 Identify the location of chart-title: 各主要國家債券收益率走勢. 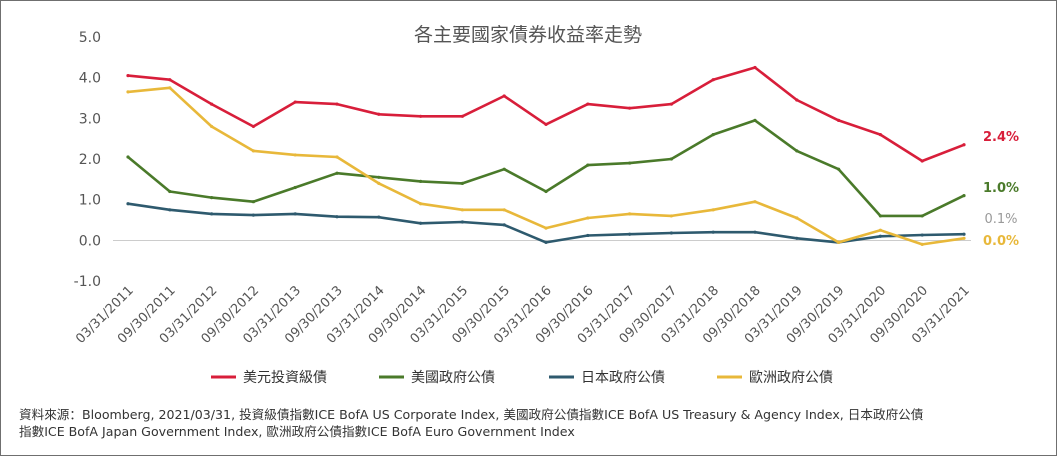
(528, 35).